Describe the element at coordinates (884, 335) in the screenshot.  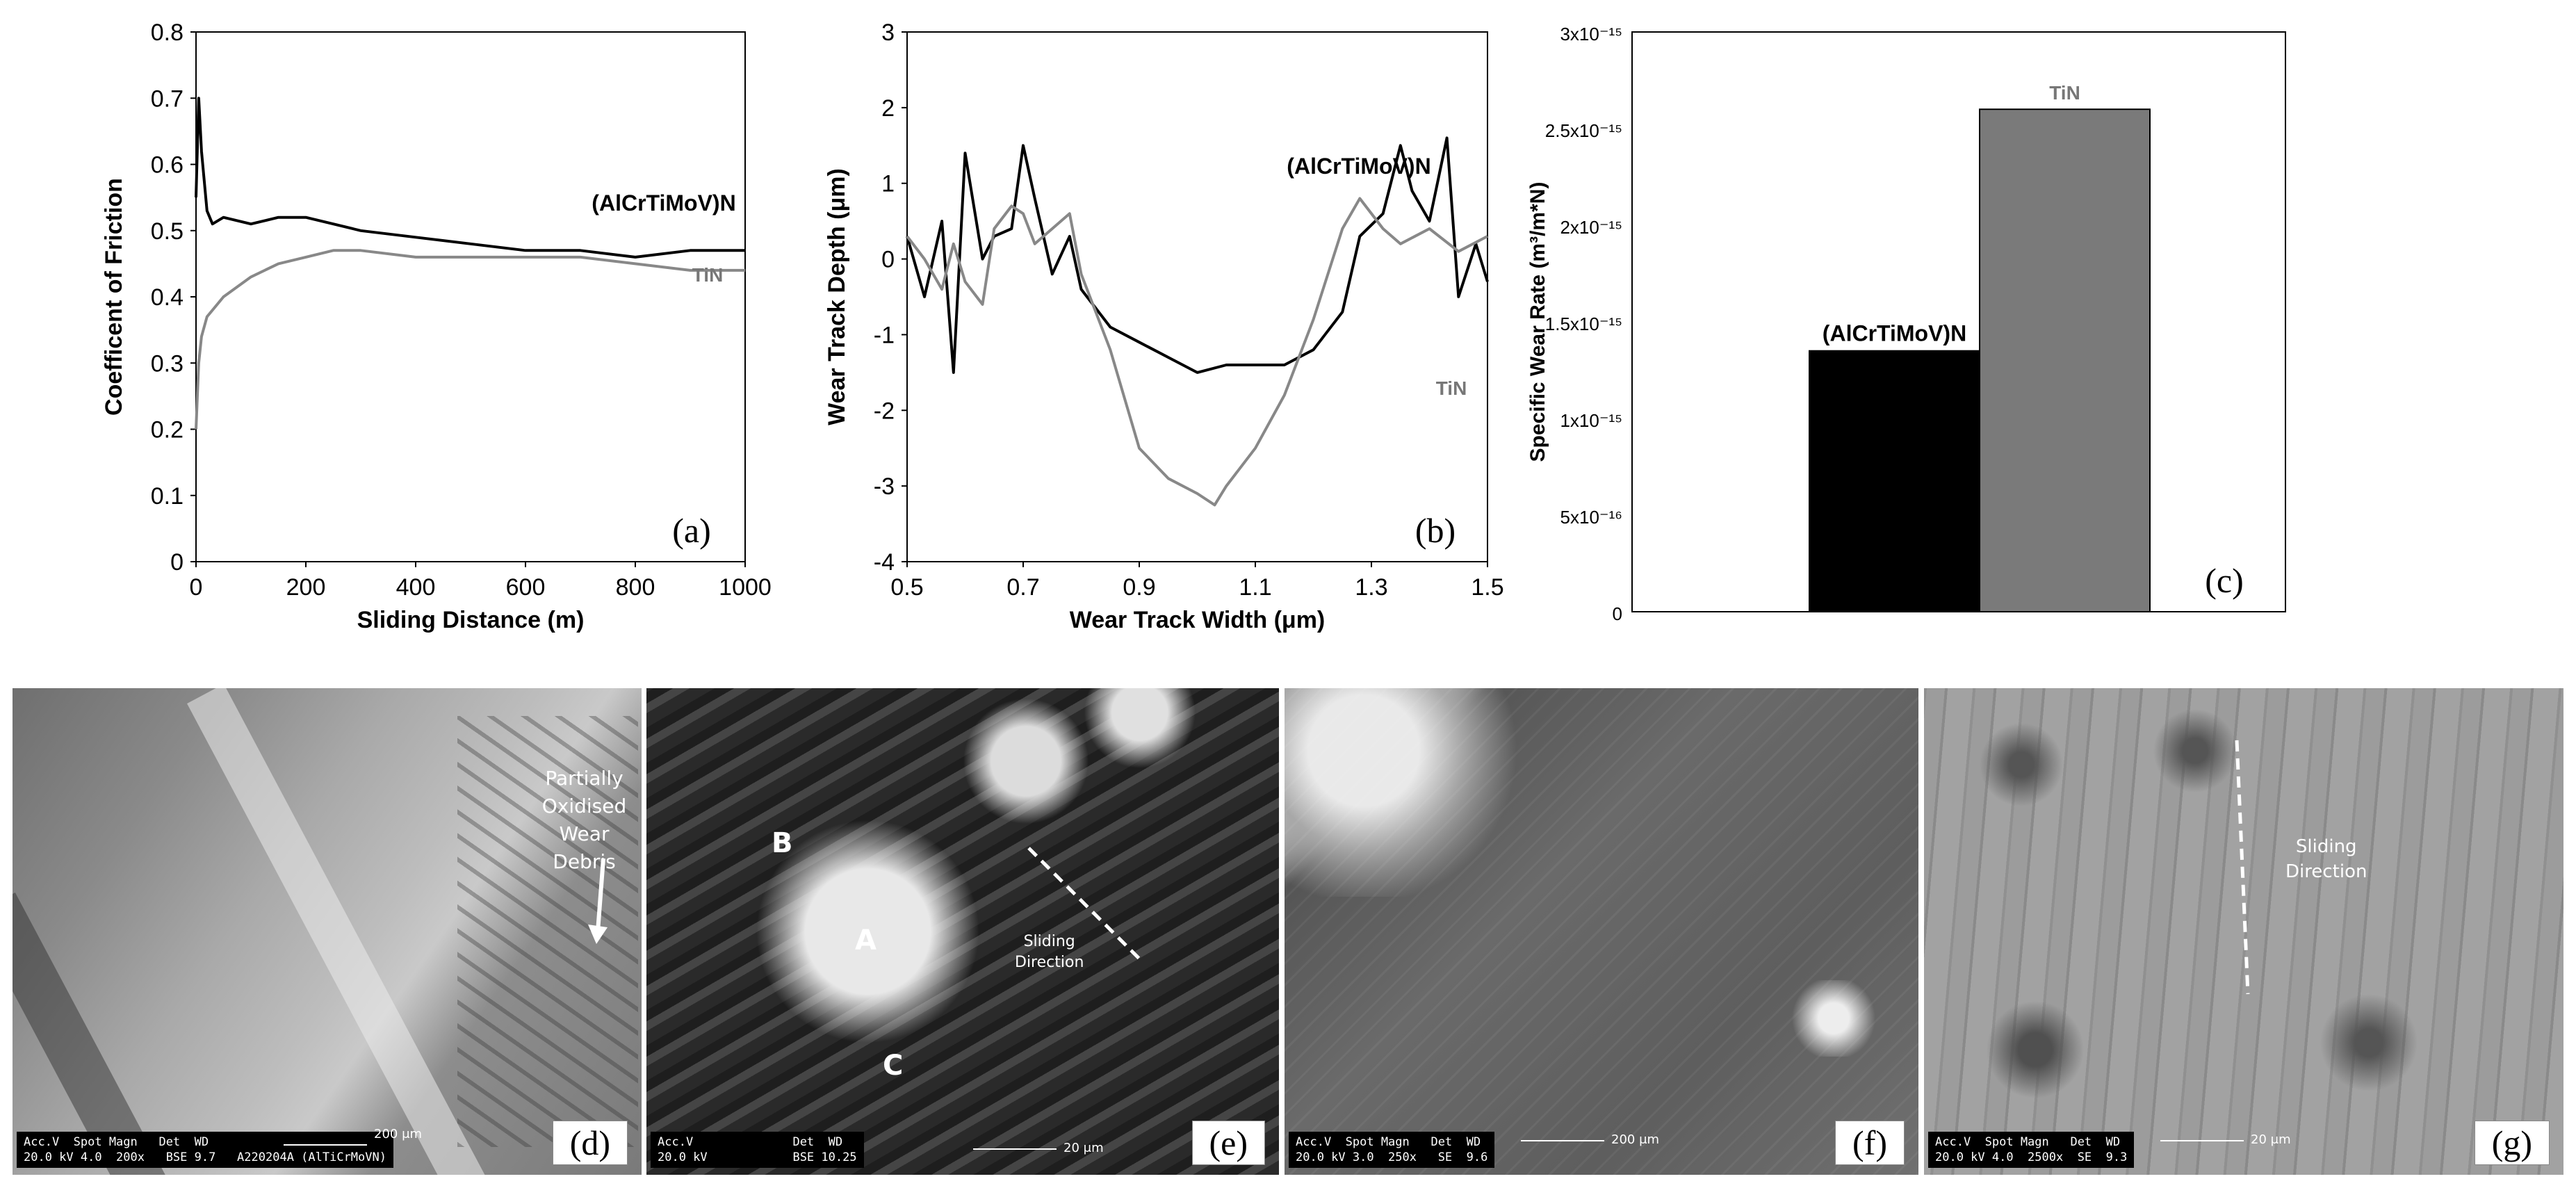
I see `y-tick-label: -1` at that location.